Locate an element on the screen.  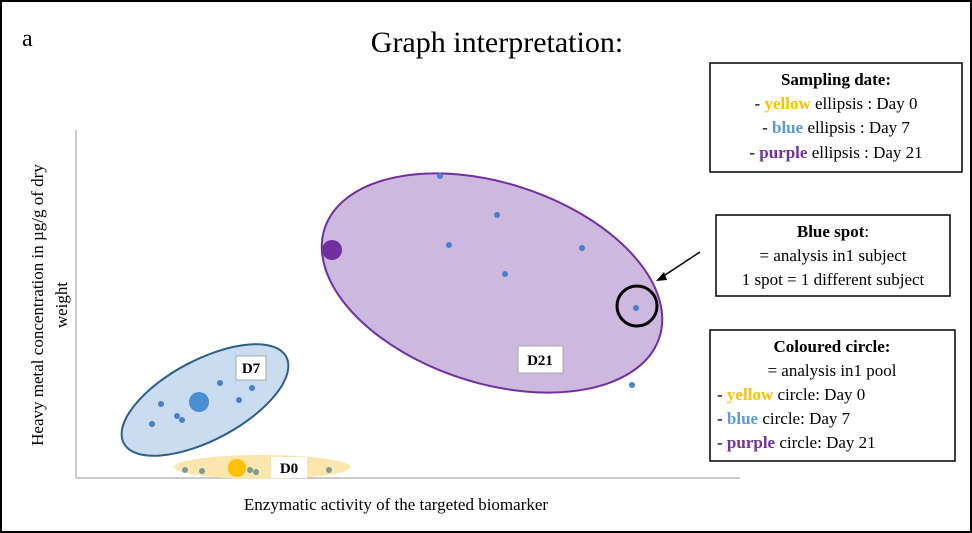
pool-circle-blue is located at coordinates (199, 402).